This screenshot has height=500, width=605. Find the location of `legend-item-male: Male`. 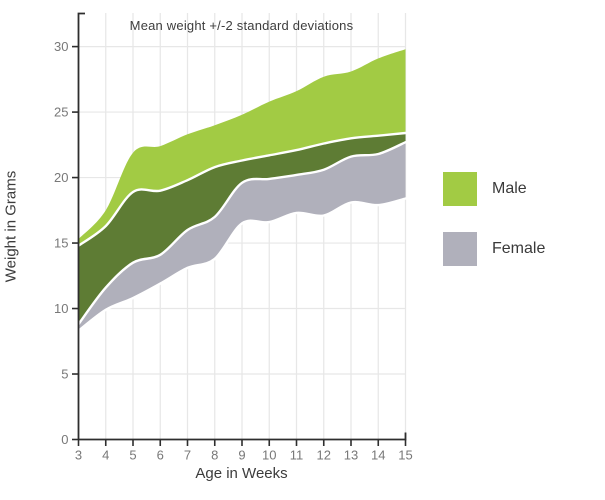

legend-item-male: Male is located at coordinates (518, 189).